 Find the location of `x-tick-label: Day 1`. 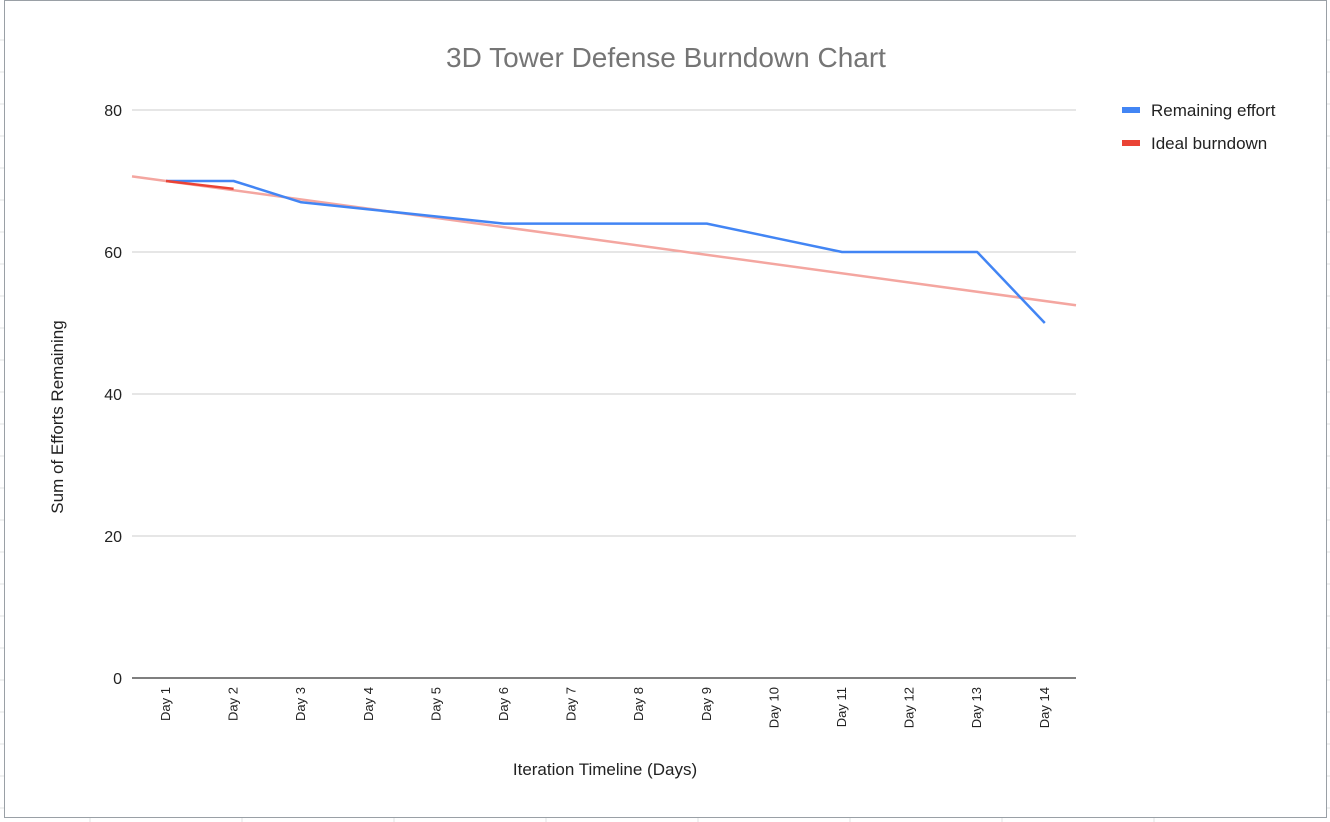

x-tick-label: Day 1 is located at coordinates (165, 704).